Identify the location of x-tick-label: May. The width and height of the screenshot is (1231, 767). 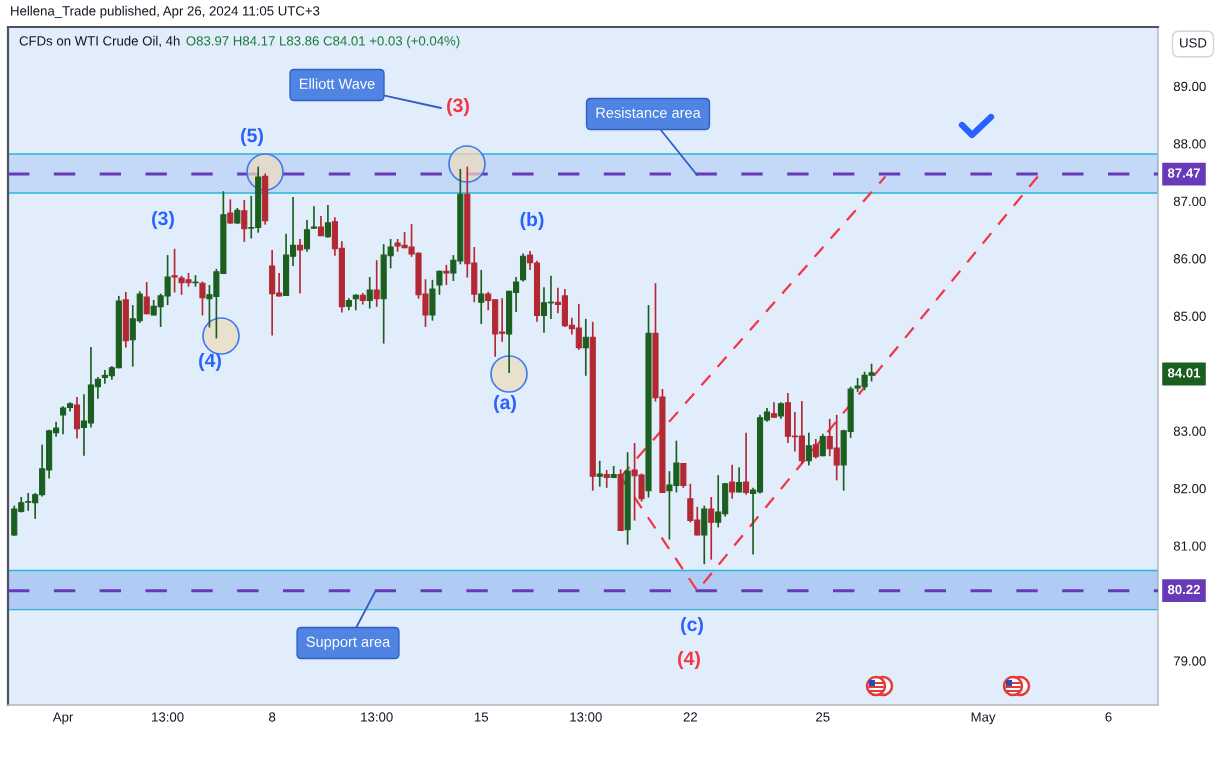
(983, 718).